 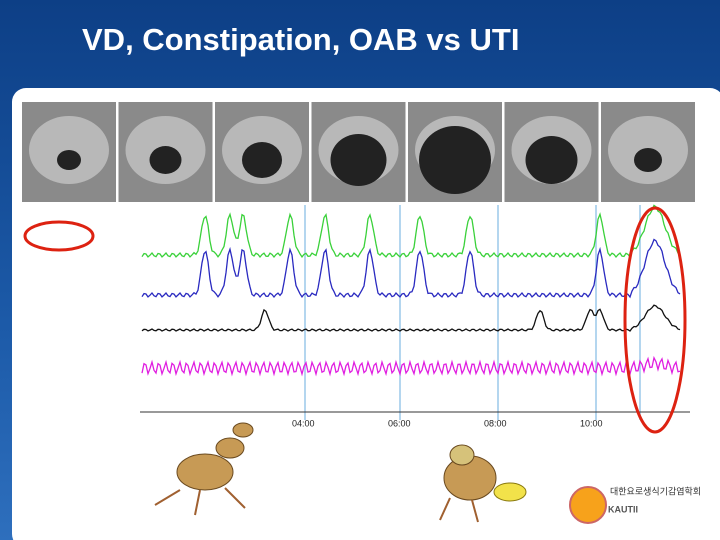 I want to click on time-label: 04:00, so click(x=303, y=423).